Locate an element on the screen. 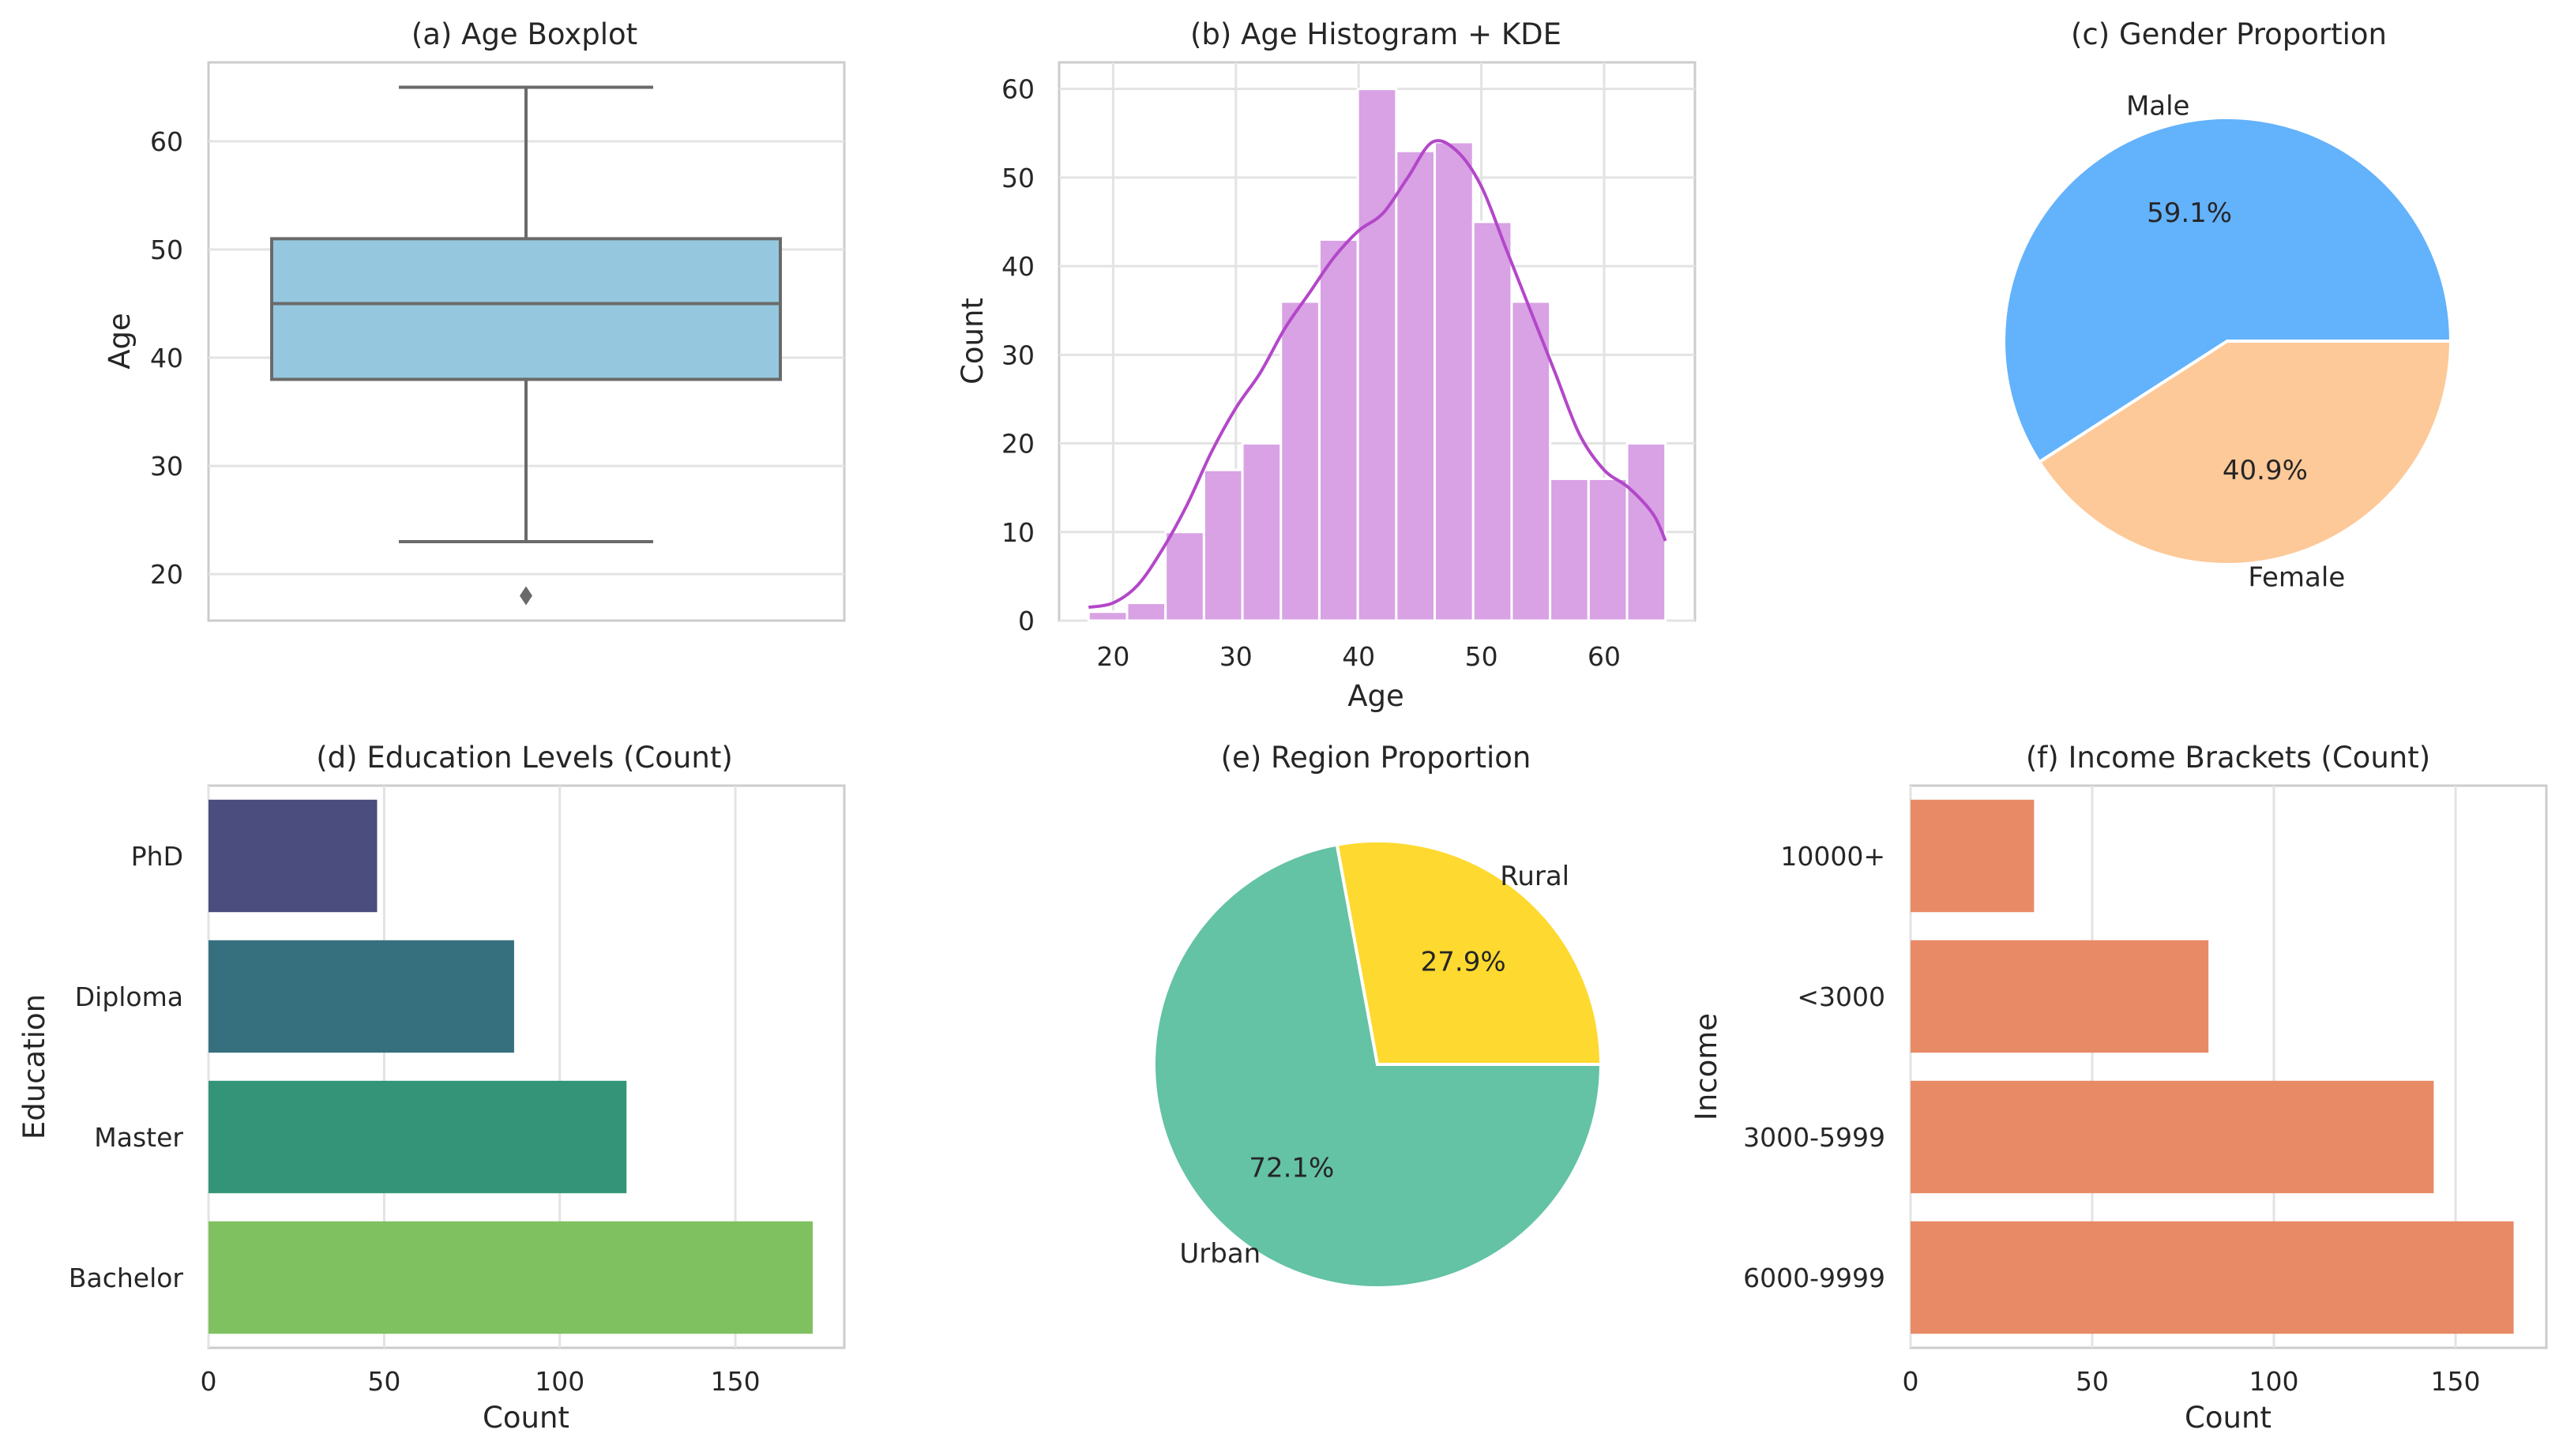  y-tick-labels: 10000+ <3000 3000-5999 6000-9999 is located at coordinates (1814, 1067).